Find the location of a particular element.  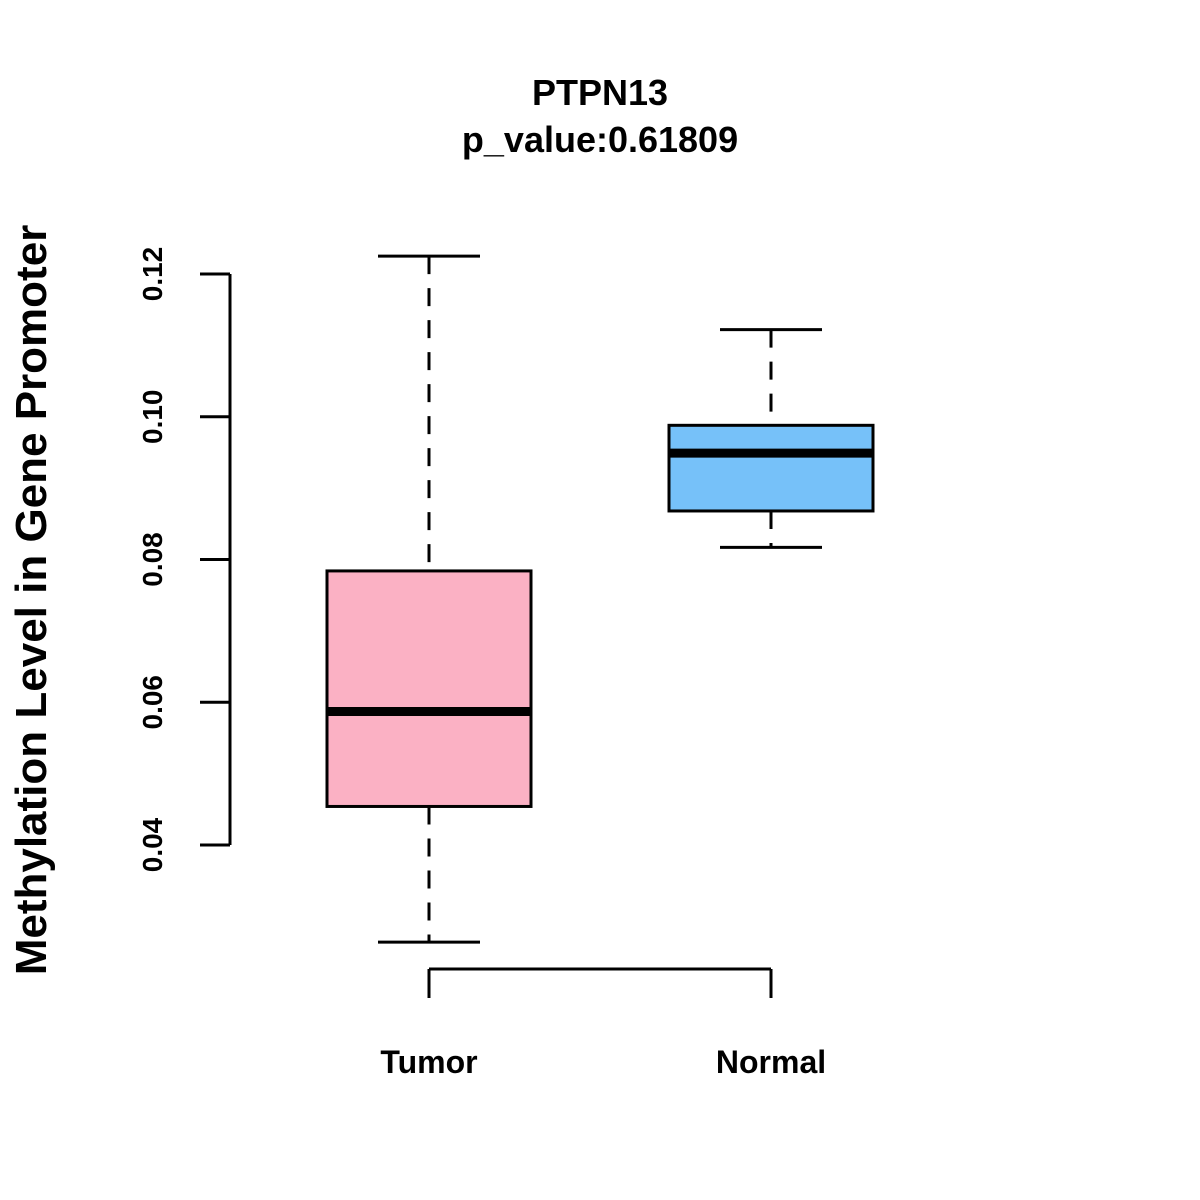

y-tick-label: 0.12 is located at coordinates (152, 274).